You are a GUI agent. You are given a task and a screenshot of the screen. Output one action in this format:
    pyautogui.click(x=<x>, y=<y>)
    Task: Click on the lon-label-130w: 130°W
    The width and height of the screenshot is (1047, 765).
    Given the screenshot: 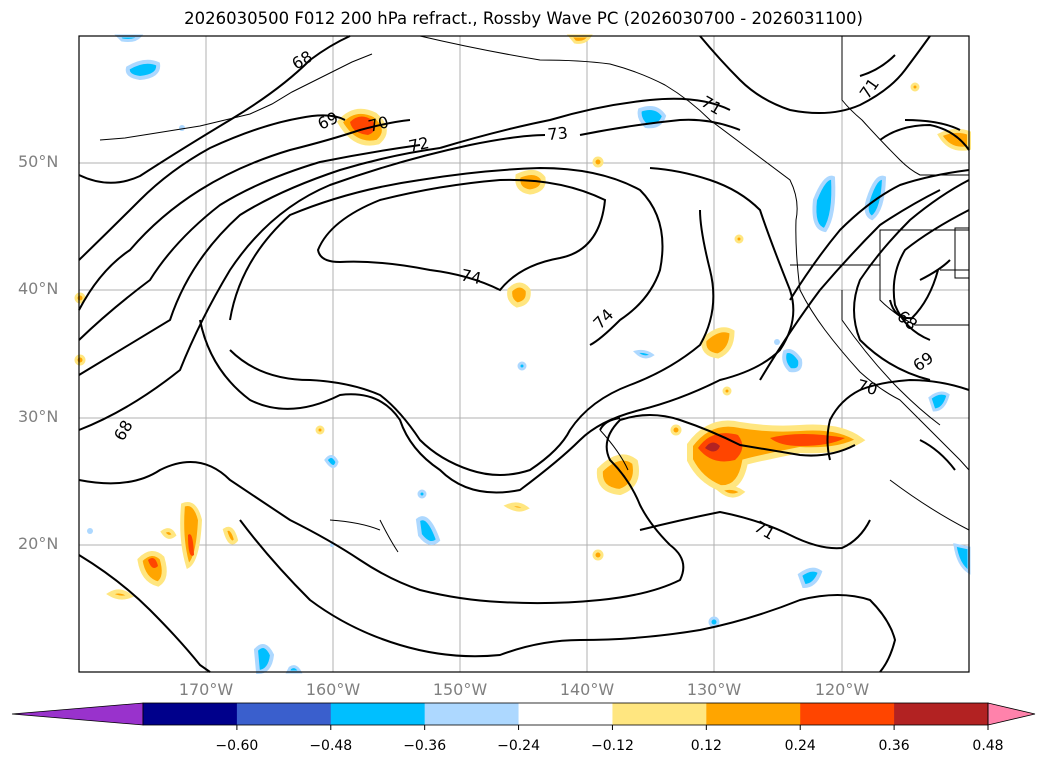 What is the action you would take?
    pyautogui.click(x=714, y=689)
    